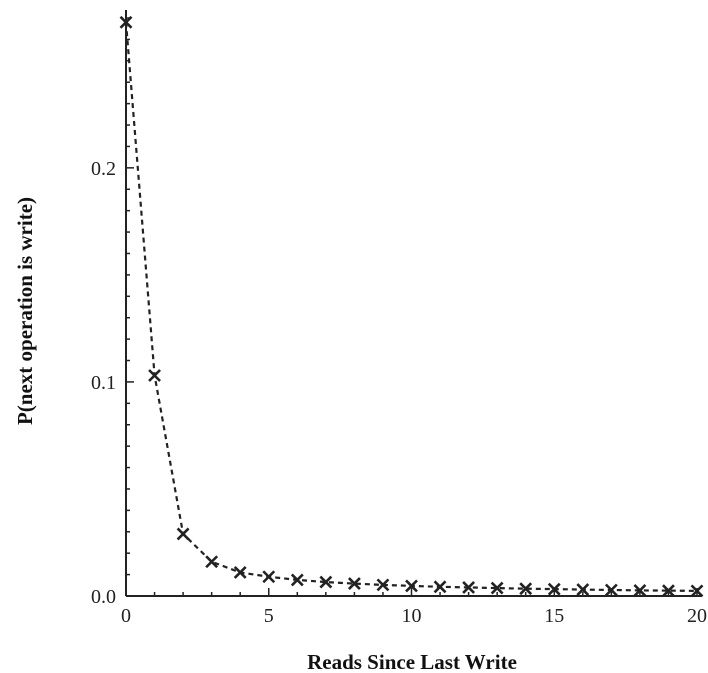 This screenshot has height=673, width=708. What do you see at coordinates (554, 616) in the screenshot?
I see `x-tick-label: 15` at bounding box center [554, 616].